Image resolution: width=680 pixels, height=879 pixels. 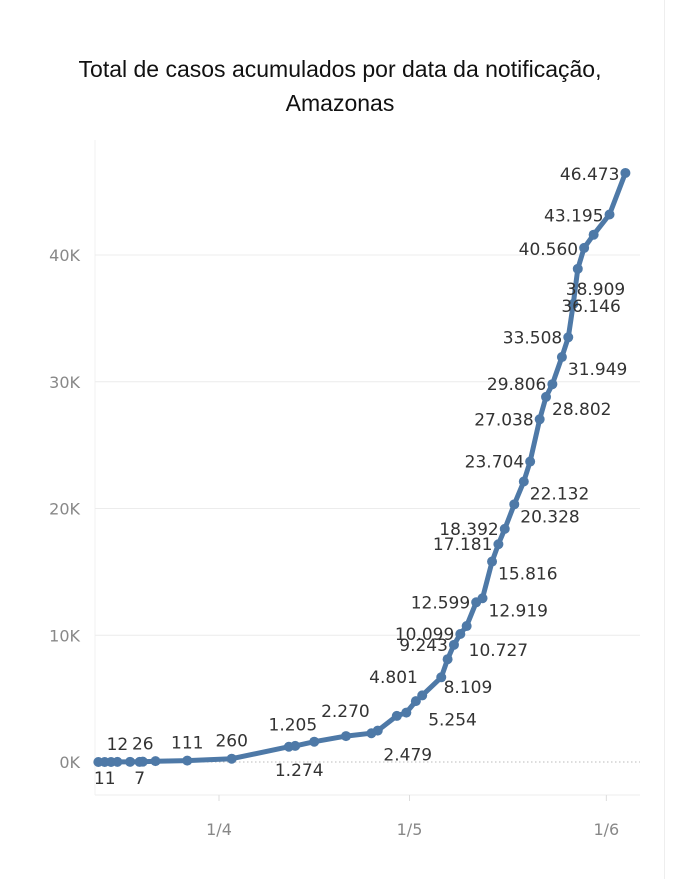 I want to click on data-label: 40.560, so click(x=548, y=250).